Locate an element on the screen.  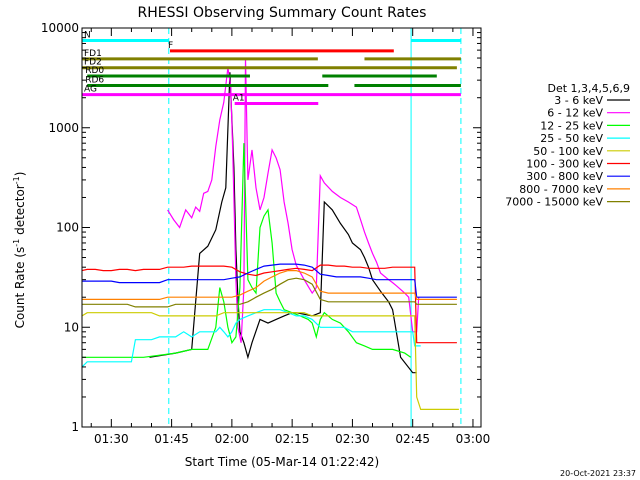
y-axis-label-mid: detector is located at coordinates (20, 211).